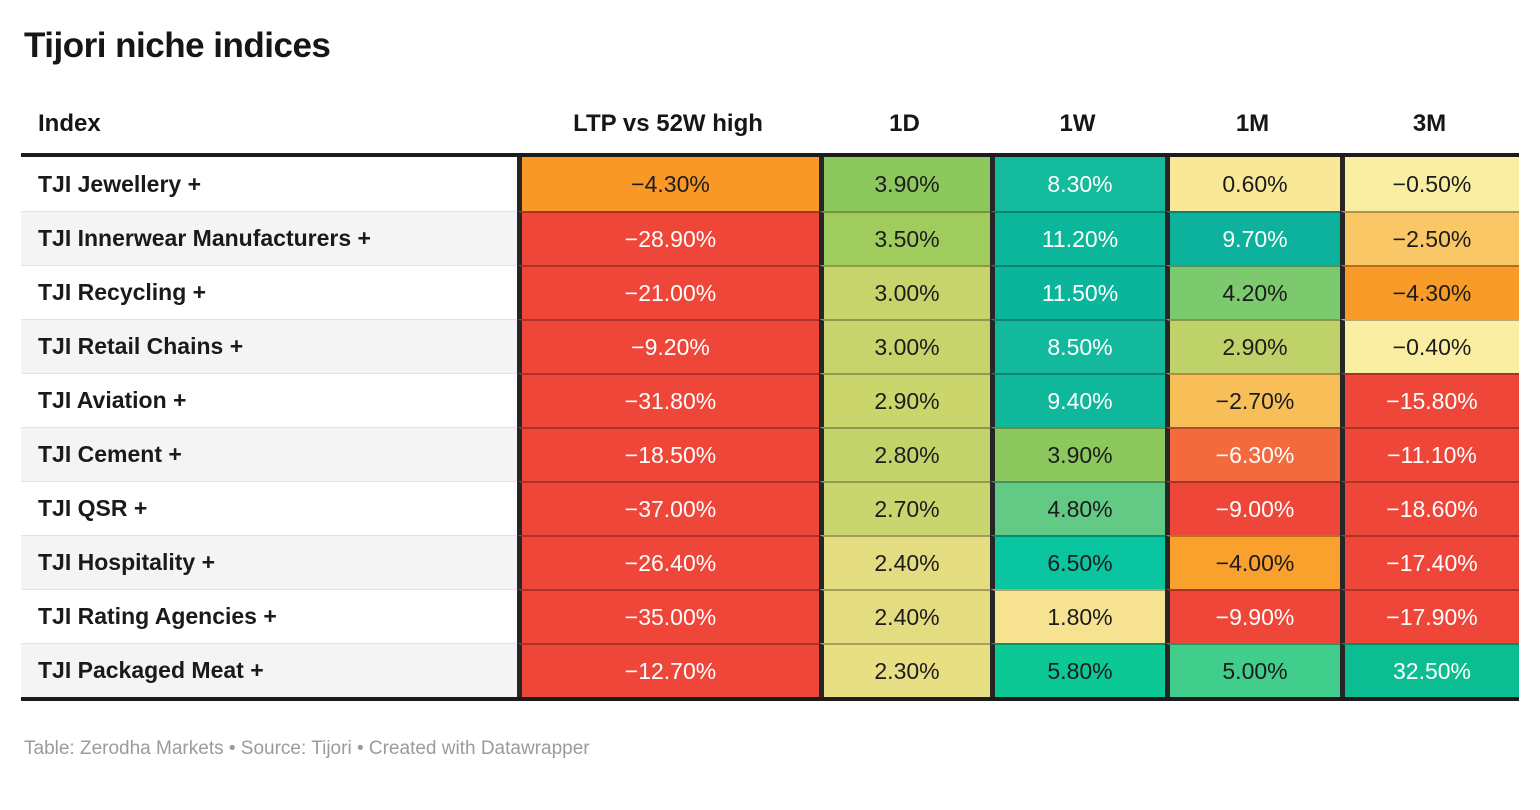 The image size is (1540, 810). I want to click on heatmap-cell: −11.10%, so click(1429, 454).